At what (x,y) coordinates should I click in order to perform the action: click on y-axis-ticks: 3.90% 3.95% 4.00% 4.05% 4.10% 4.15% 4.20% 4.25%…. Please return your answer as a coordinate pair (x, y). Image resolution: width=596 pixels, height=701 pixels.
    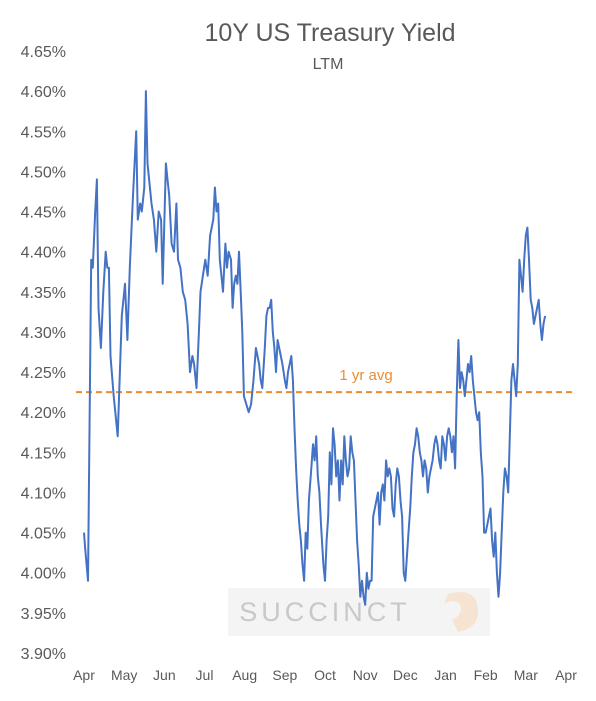
    Looking at the image, I should click on (43, 353).